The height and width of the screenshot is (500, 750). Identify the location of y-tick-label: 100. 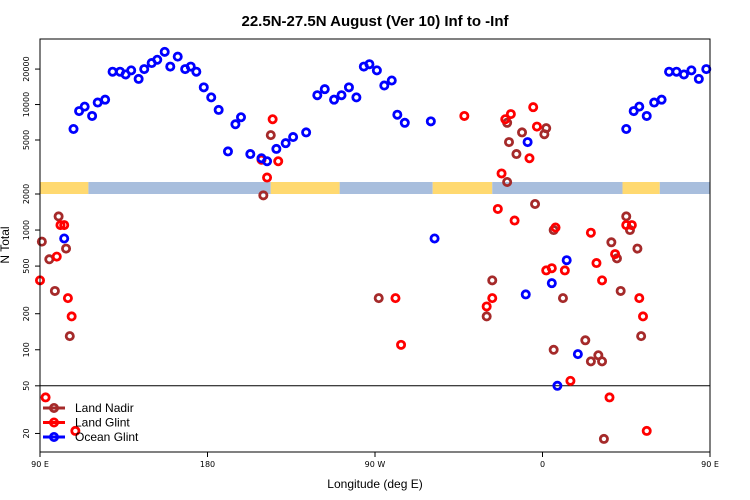
(26, 349).